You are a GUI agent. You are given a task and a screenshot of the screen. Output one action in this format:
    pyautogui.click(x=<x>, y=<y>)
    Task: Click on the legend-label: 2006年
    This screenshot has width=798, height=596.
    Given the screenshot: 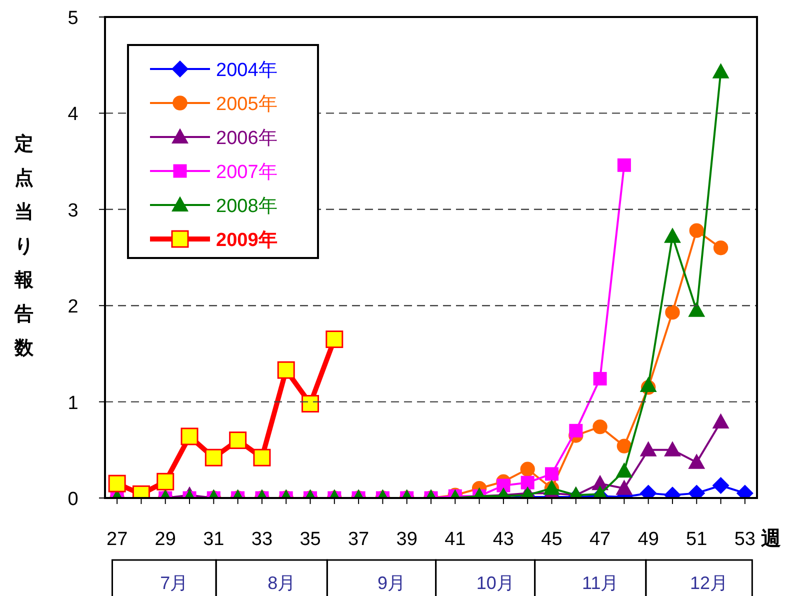 What is the action you would take?
    pyautogui.click(x=247, y=138)
    